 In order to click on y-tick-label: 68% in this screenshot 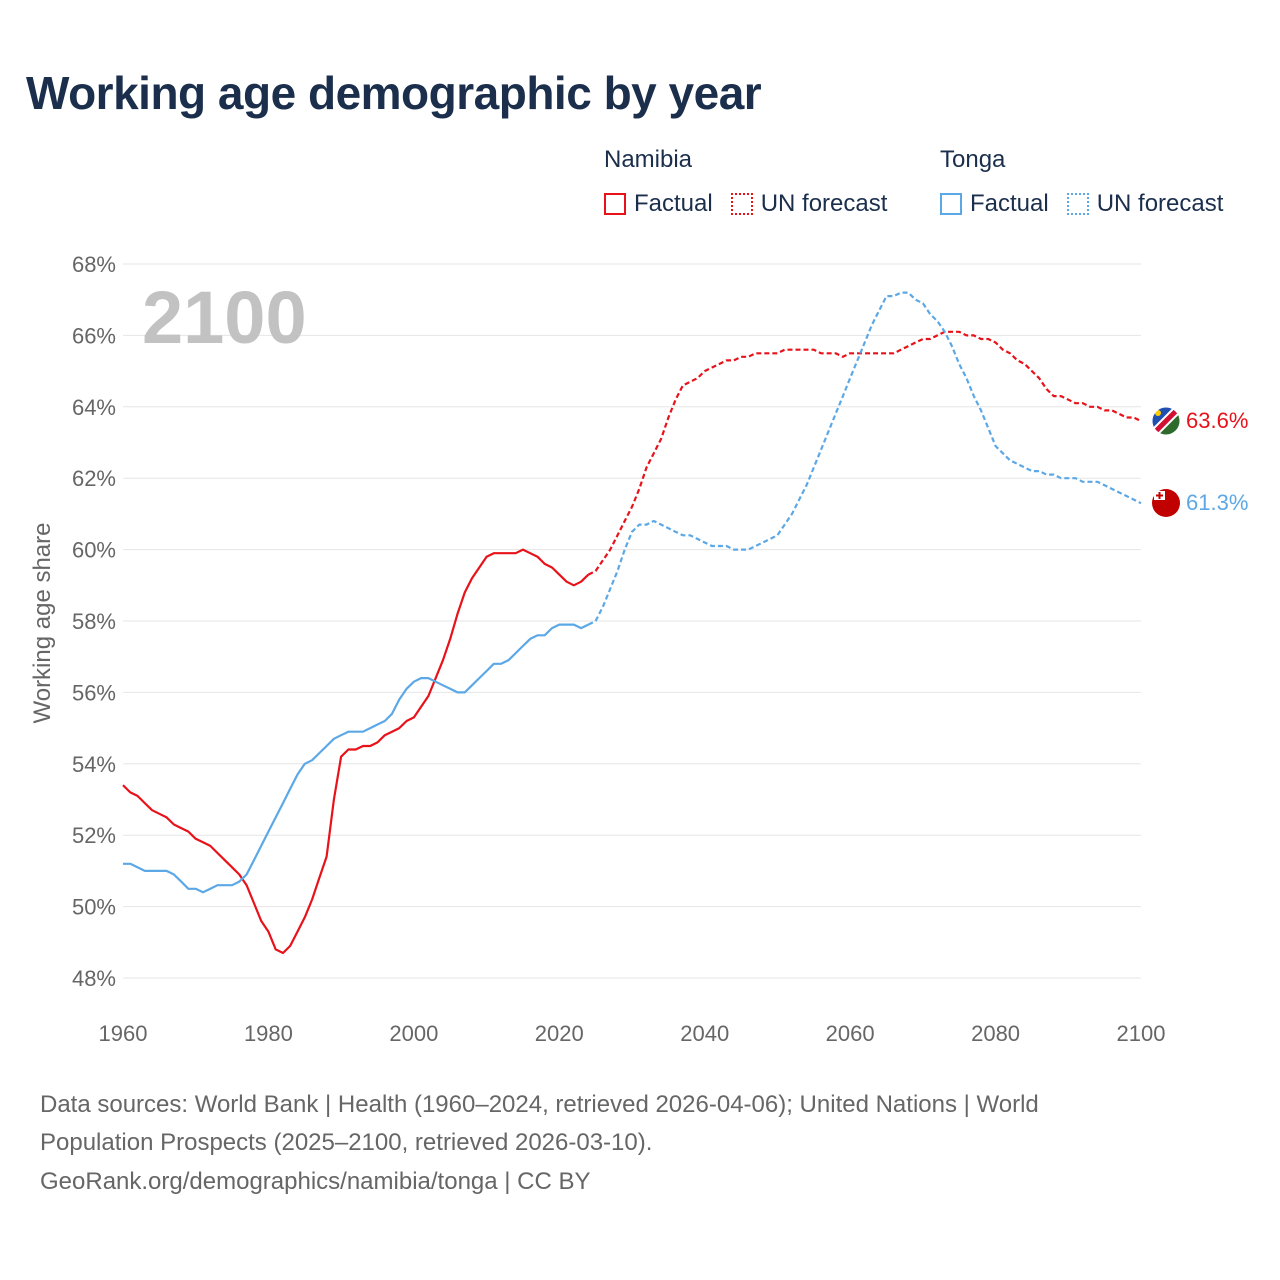, I will do `click(94, 264)`.